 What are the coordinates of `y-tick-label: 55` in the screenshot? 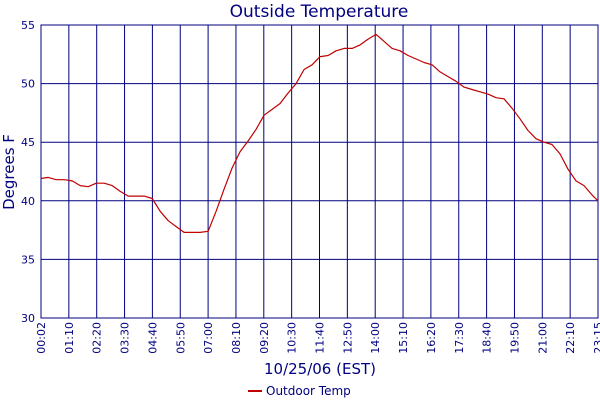 It's located at (28, 25).